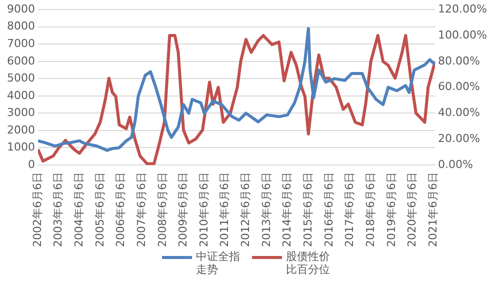  I want to click on x-tick-label: 2008年6月6日, so click(162, 210).